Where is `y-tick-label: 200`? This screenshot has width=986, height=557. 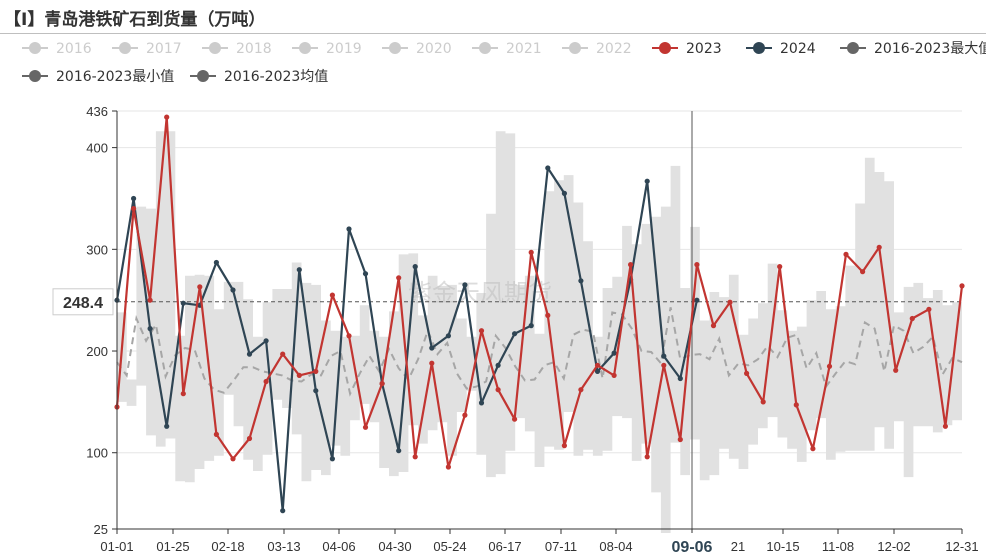
y-tick-label: 200 is located at coordinates (97, 351).